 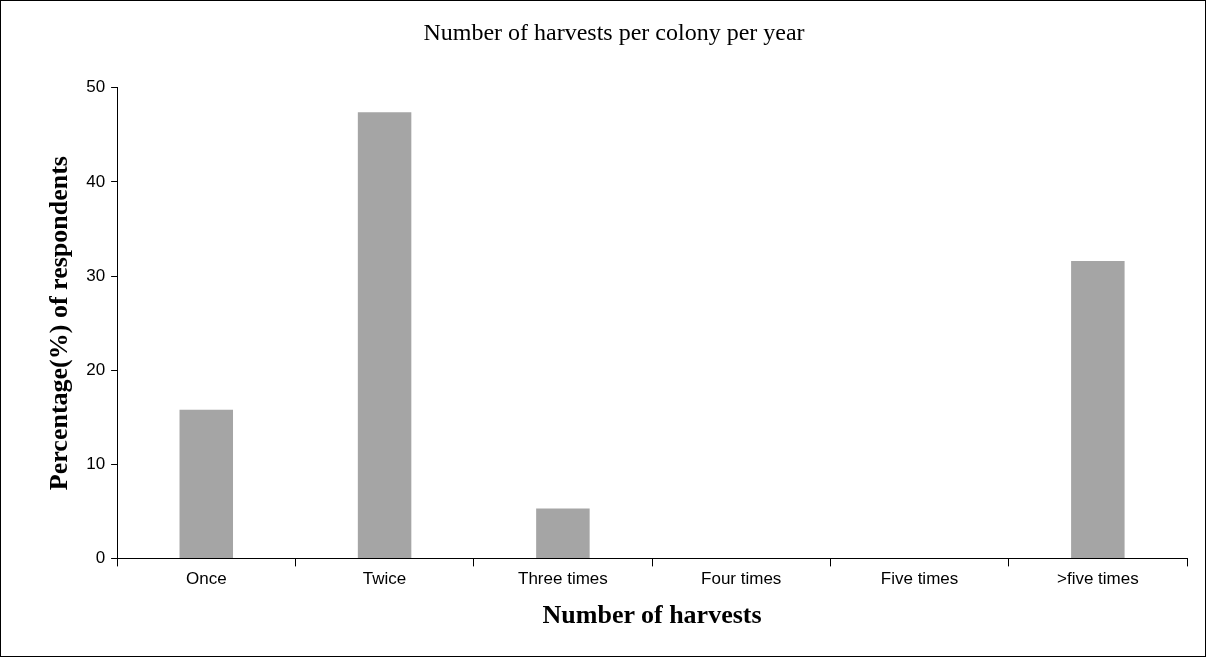 I want to click on x-tick-label: Four times, so click(x=741, y=579).